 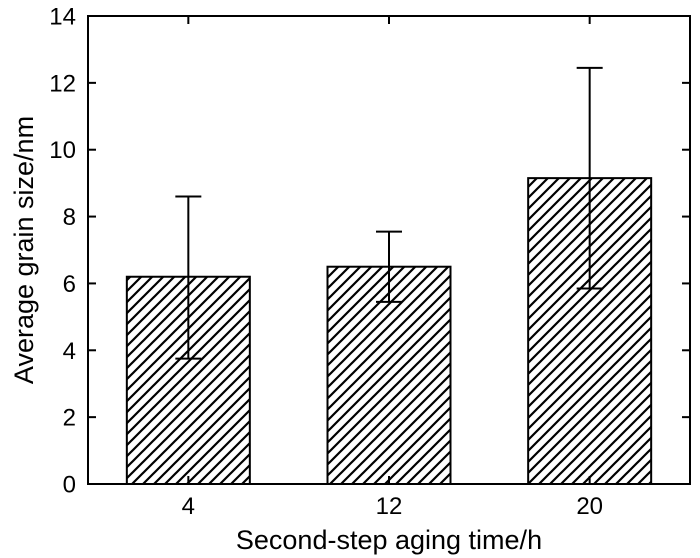 What do you see at coordinates (69, 217) in the screenshot?
I see `y-tick-label-8: 8` at bounding box center [69, 217].